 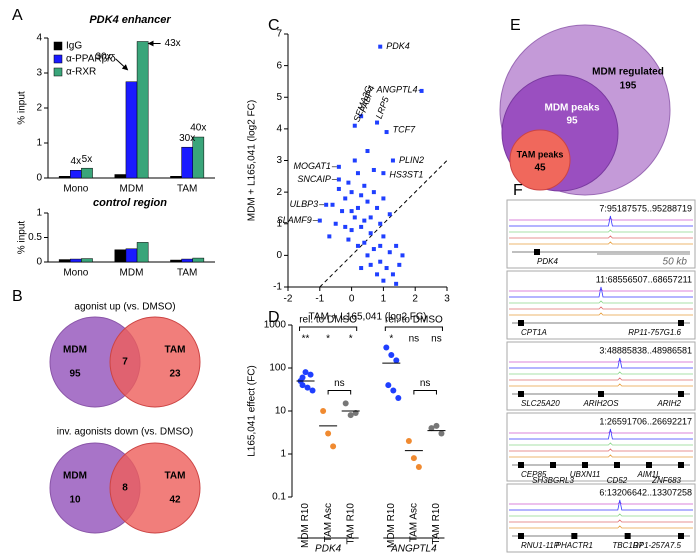 I want to click on panel-letter: E, so click(x=515, y=25).